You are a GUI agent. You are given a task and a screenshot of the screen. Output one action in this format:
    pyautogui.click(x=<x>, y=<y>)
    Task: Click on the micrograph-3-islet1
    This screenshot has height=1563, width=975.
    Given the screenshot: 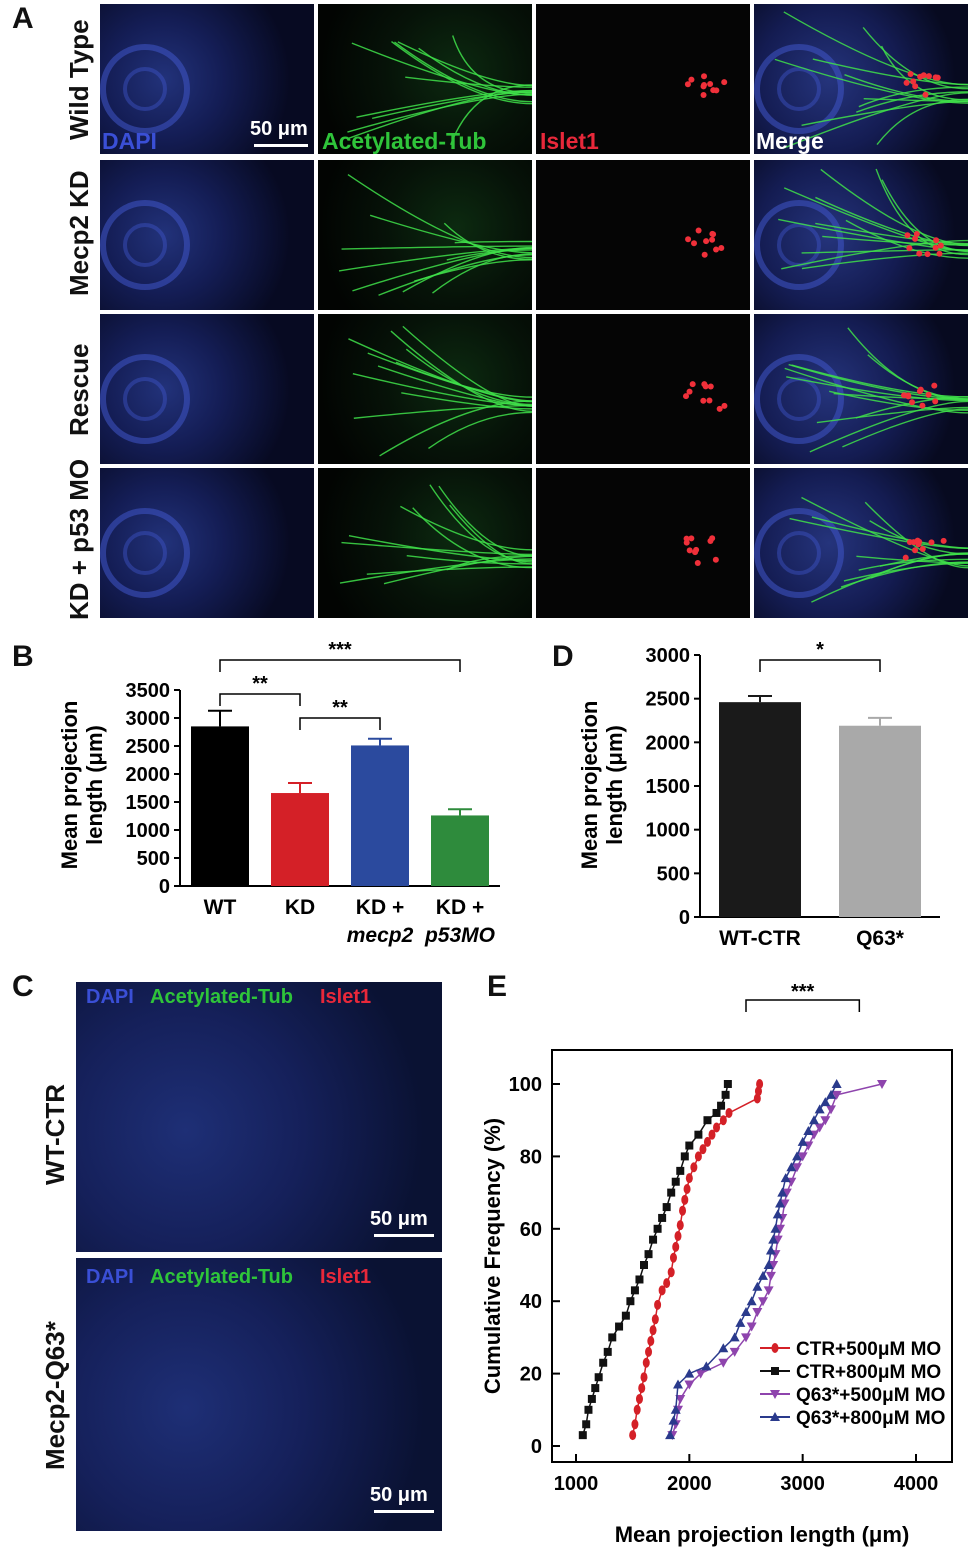 What is the action you would take?
    pyautogui.click(x=643, y=389)
    